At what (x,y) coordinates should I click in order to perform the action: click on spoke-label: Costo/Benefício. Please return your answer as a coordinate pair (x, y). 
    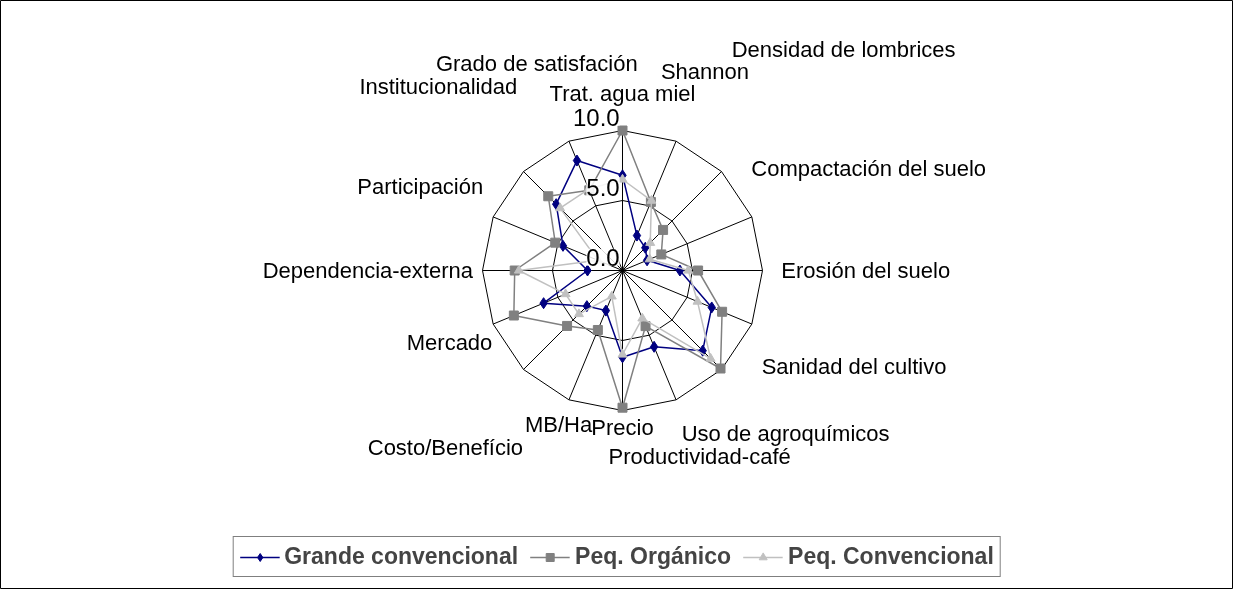
    Looking at the image, I should click on (445, 448).